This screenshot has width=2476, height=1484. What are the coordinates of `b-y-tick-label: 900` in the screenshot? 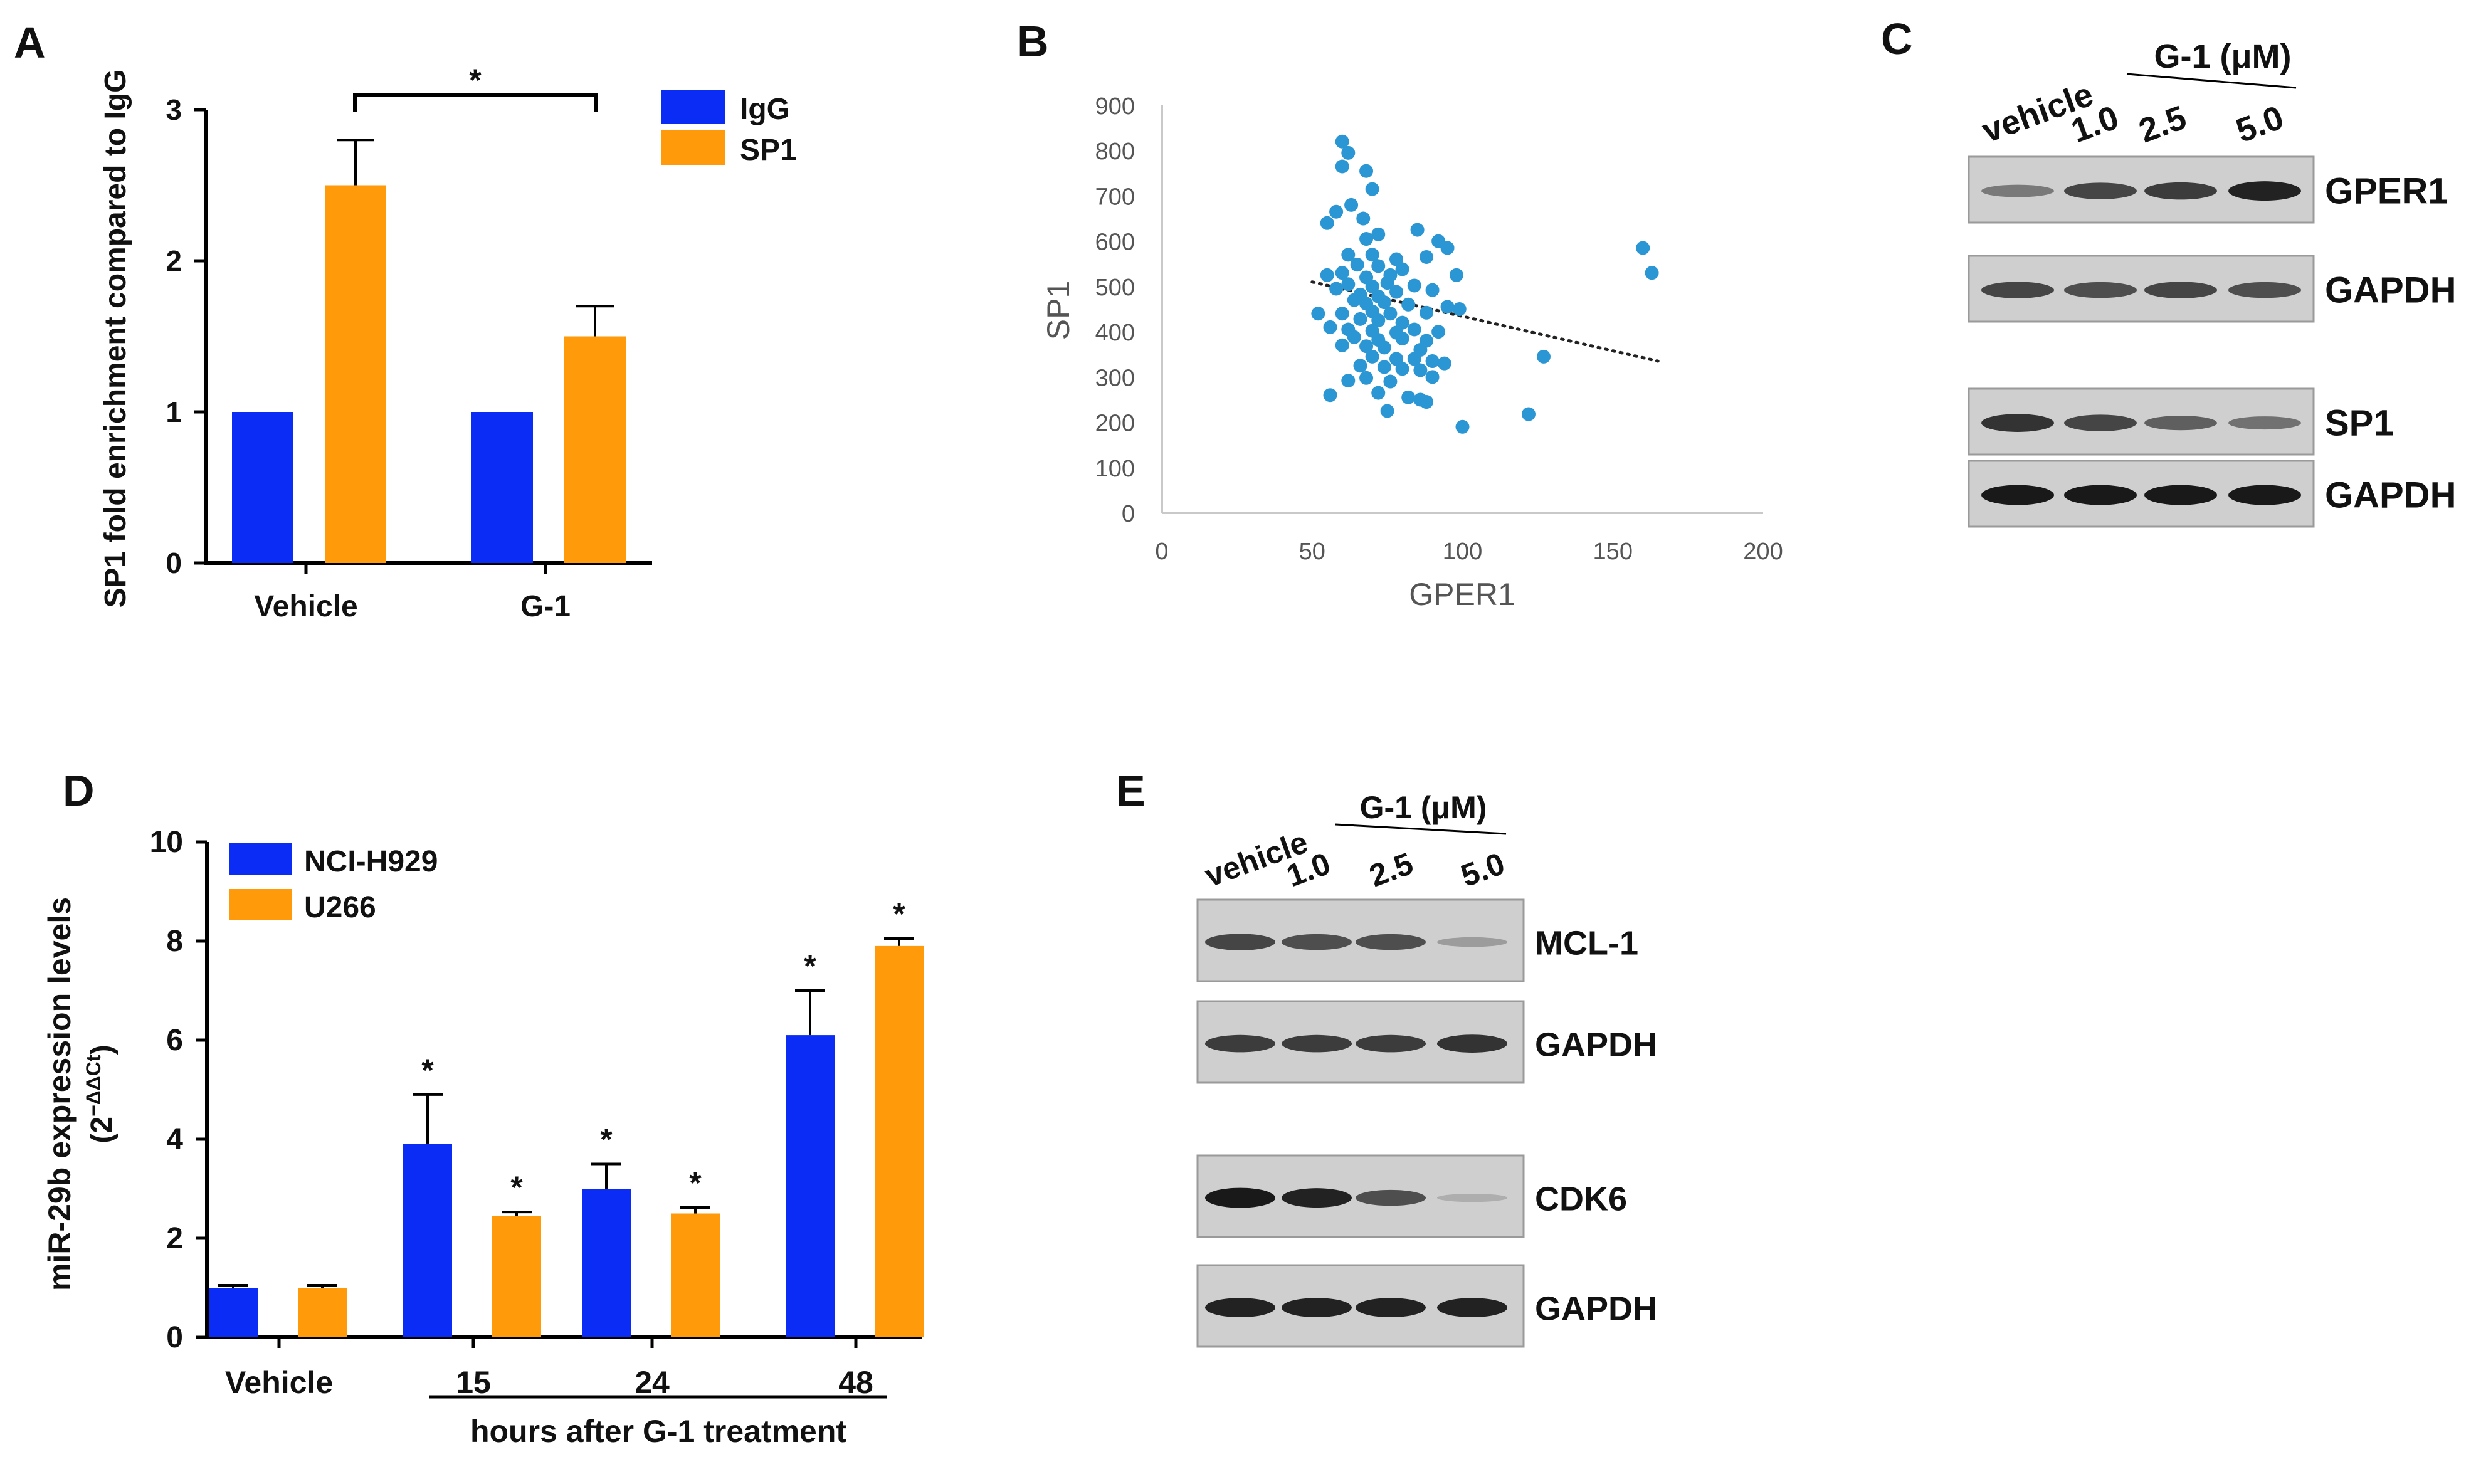 It's located at (1115, 106).